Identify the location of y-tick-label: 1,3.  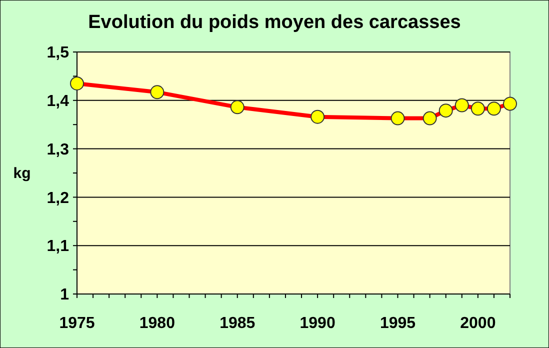
(58, 149).